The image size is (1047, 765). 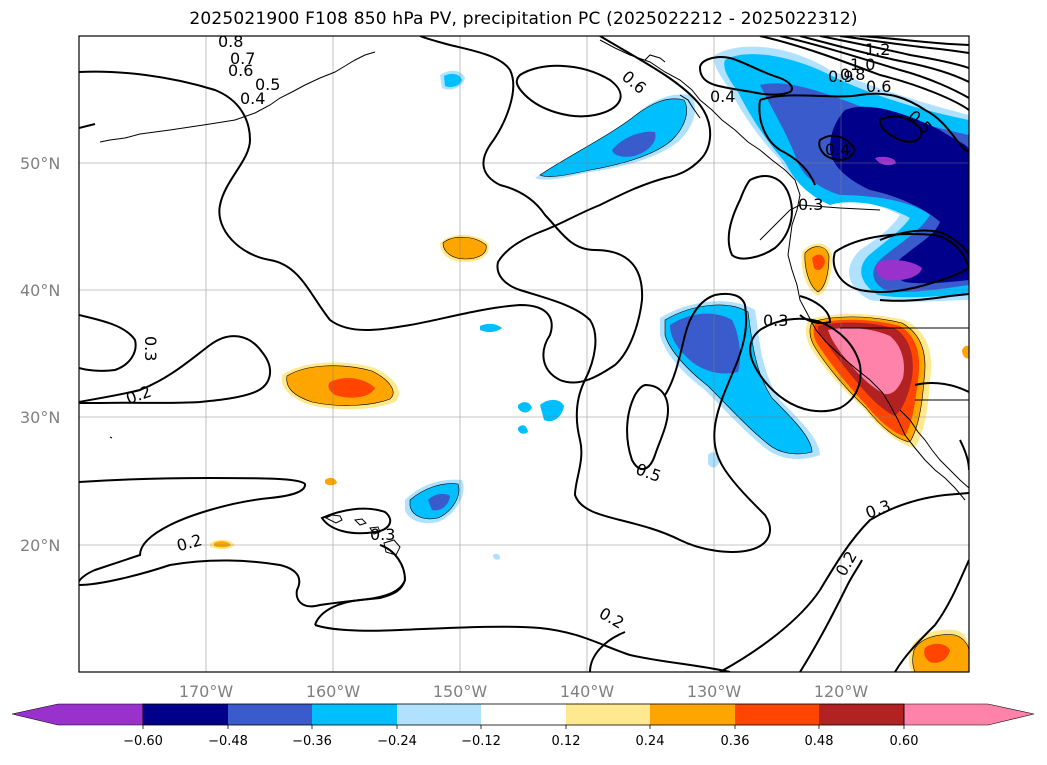 I want to click on lon-label: 160°W, so click(x=333, y=691).